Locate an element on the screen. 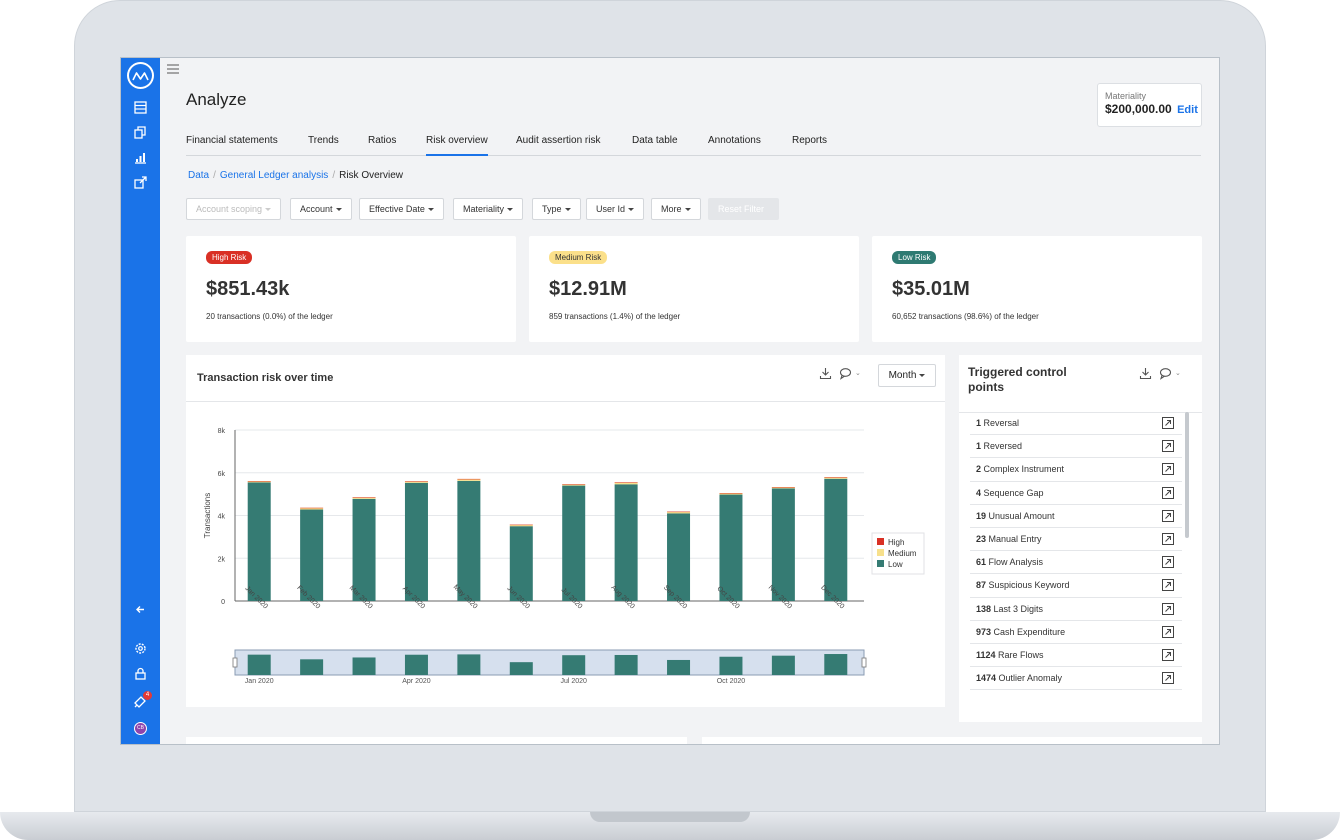  filter-materiality: Materiality is located at coordinates (488, 209).